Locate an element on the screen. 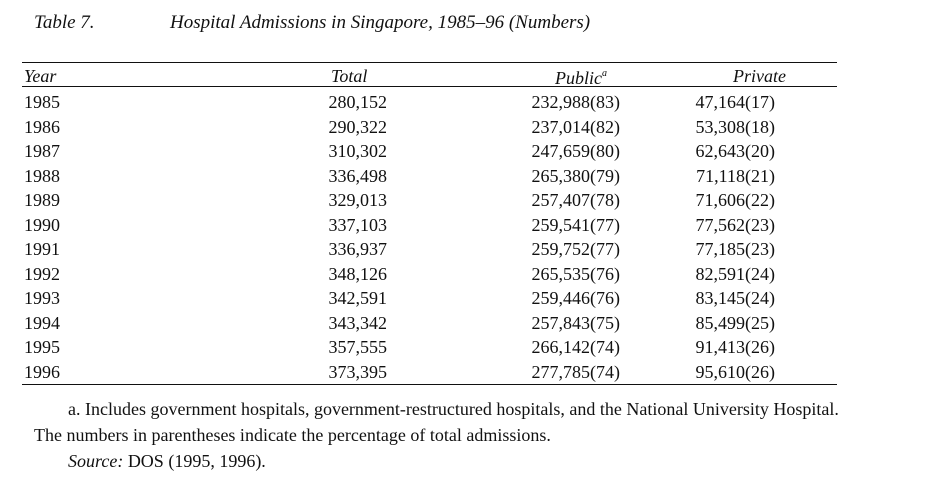 Image resolution: width=941 pixels, height=479 pixels. top-rule is located at coordinates (429, 62).